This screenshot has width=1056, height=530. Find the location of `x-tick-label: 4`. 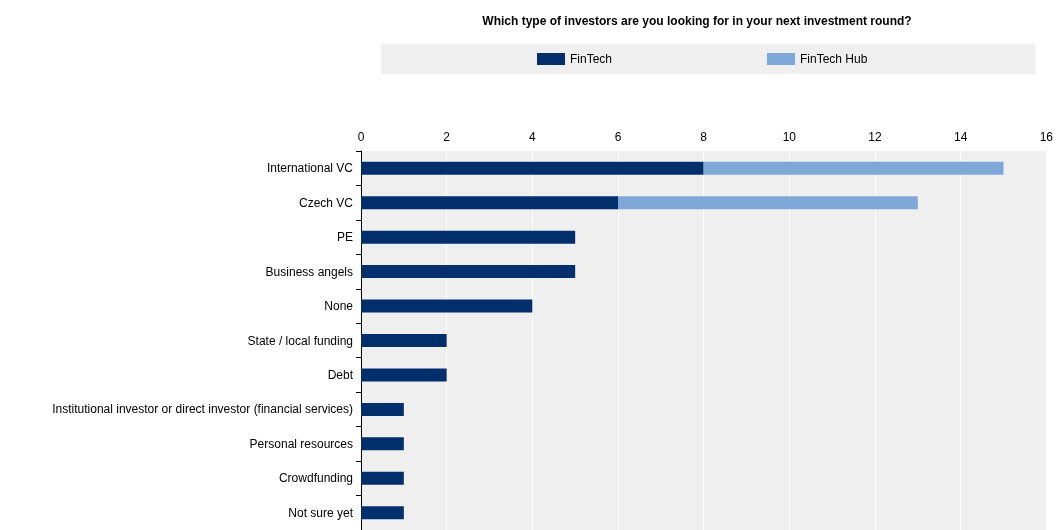

x-tick-label: 4 is located at coordinates (532, 137).